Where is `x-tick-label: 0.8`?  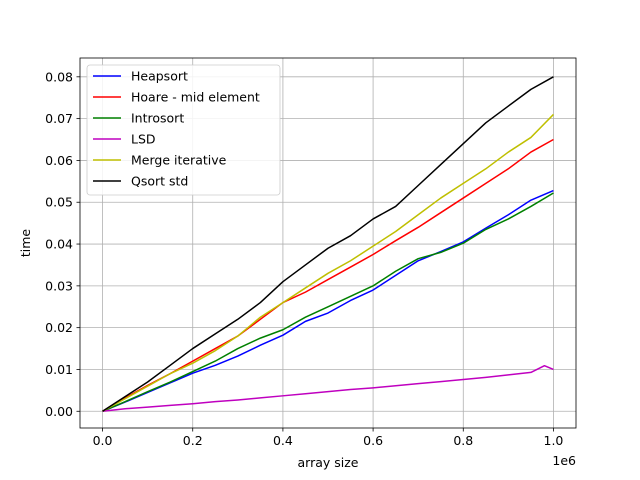 x-tick-label: 0.8 is located at coordinates (463, 440).